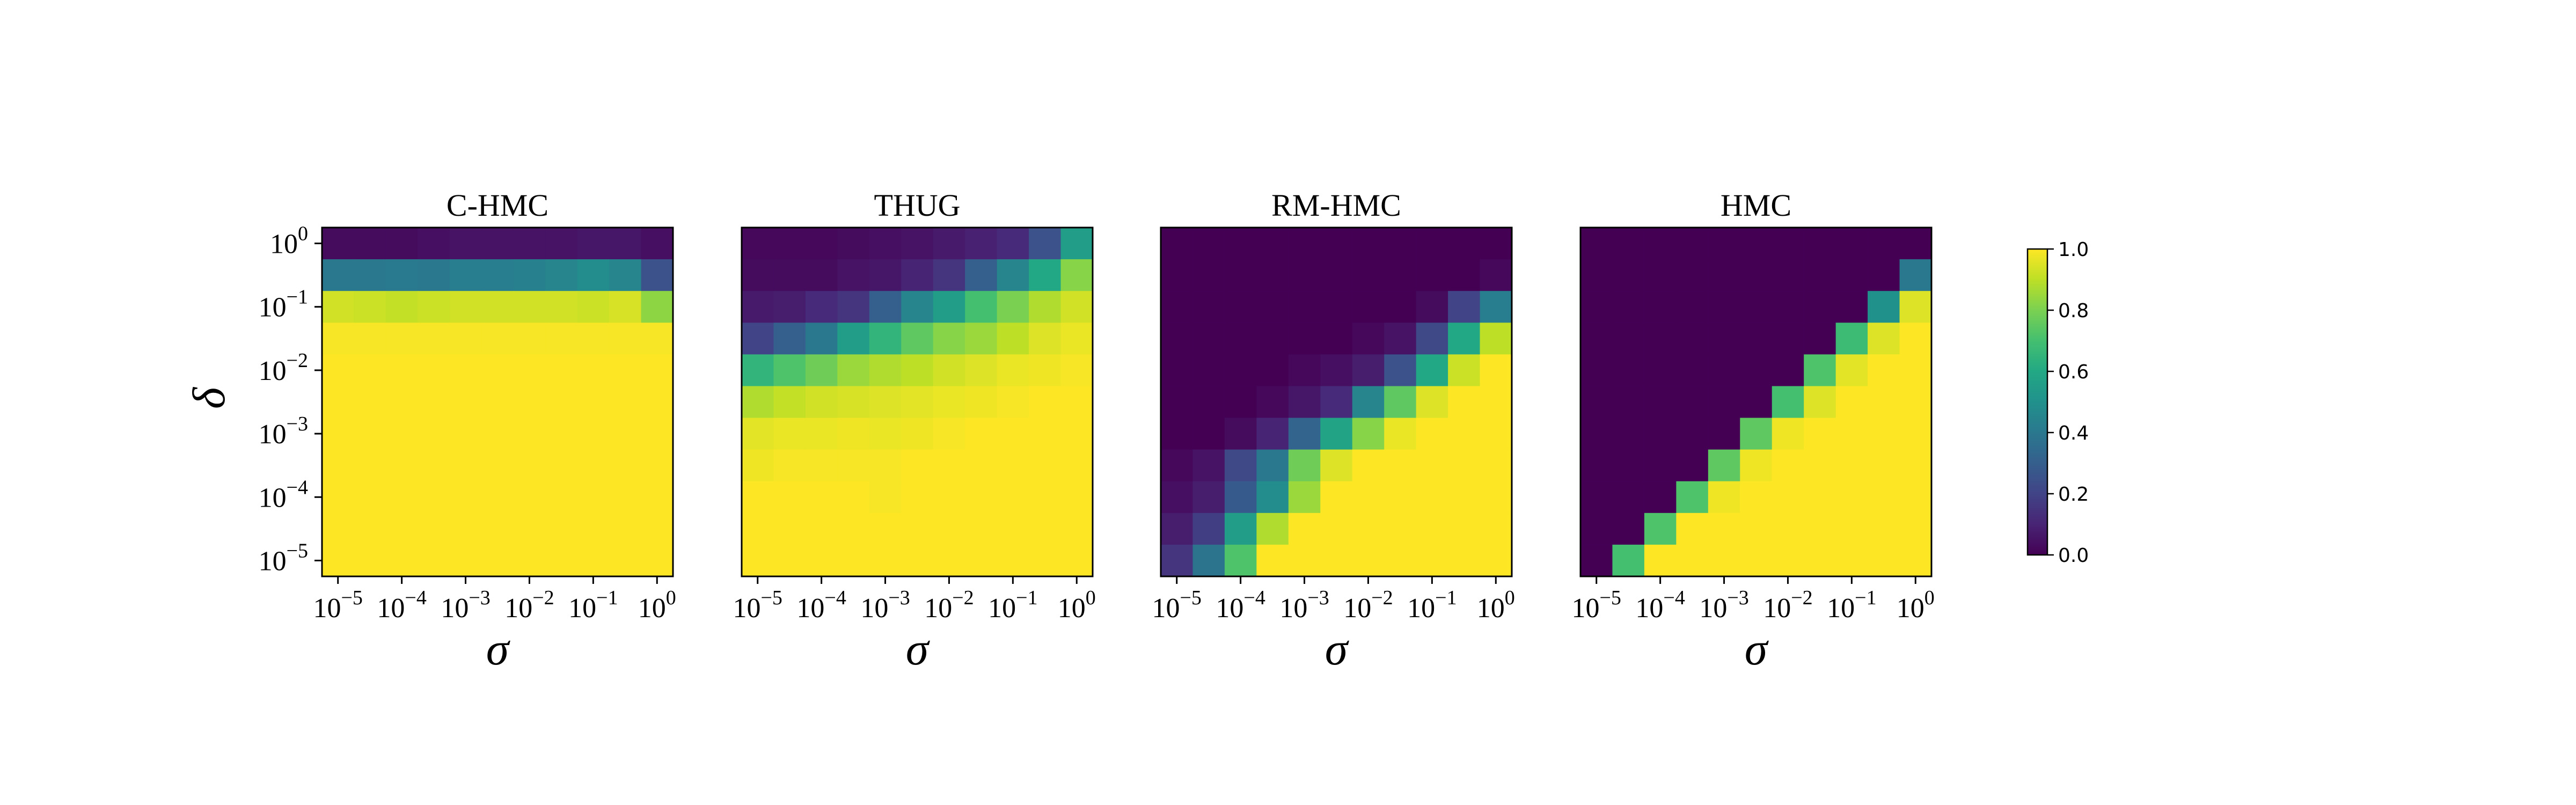  I want to click on panel-title: C-HMC, so click(497, 205).